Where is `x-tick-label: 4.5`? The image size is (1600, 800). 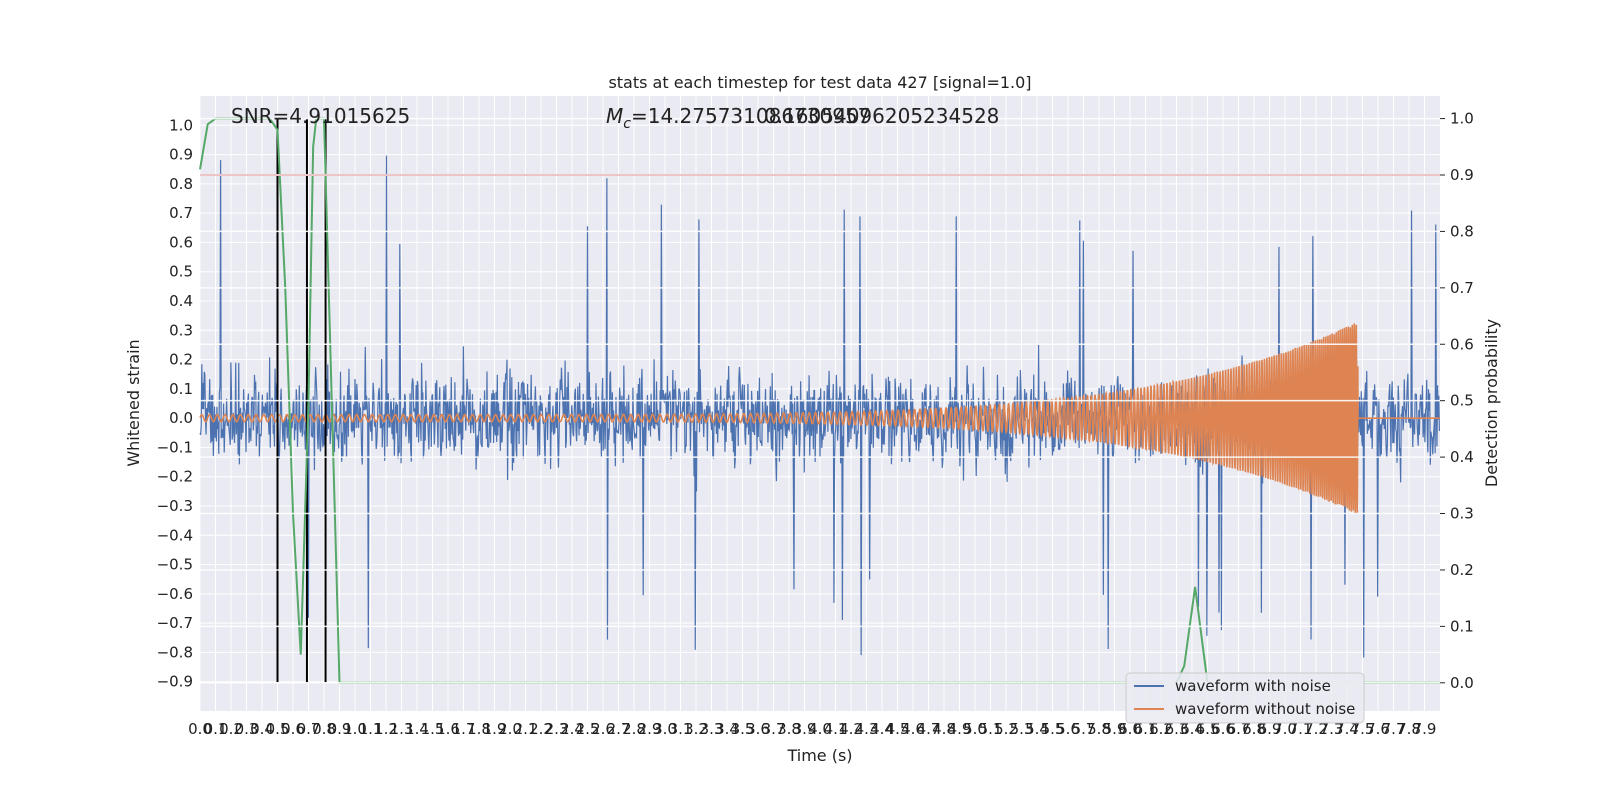 x-tick-label: 4.5 is located at coordinates (898, 729).